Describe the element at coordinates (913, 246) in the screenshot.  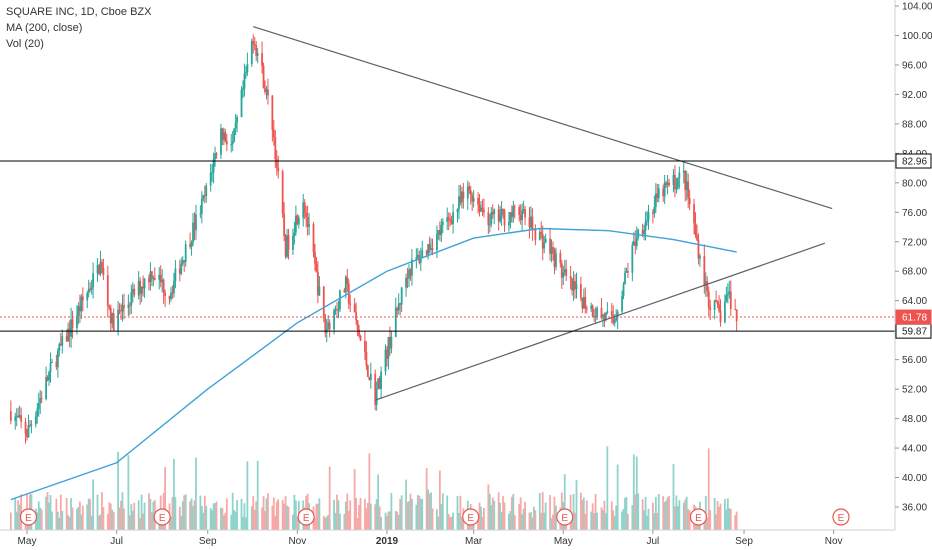
I see `price-tags: 82.96 59.87 61.78` at that location.